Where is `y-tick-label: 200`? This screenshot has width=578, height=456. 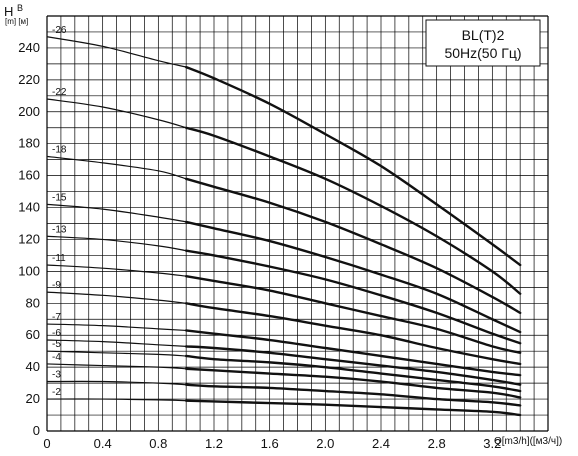 y-tick-label: 200 is located at coordinates (29, 111).